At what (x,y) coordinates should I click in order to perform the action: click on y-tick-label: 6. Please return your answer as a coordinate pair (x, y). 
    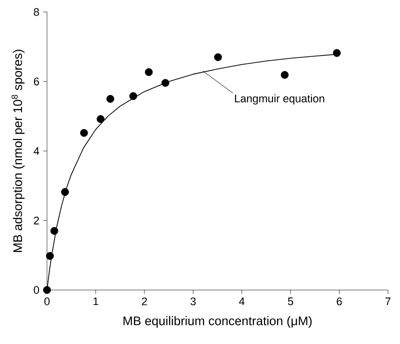
    Looking at the image, I should click on (36, 82).